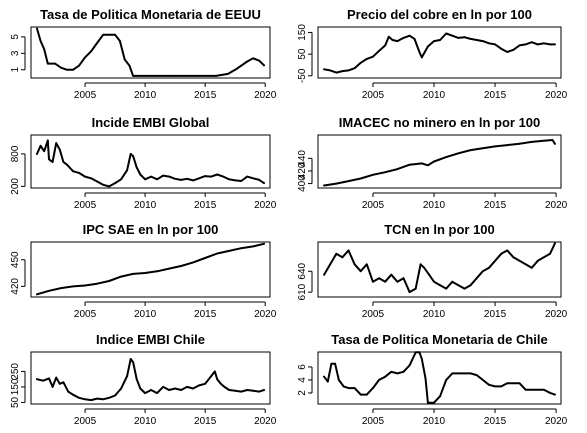 This screenshot has height=433, width=587. What do you see at coordinates (15, 386) in the screenshot?
I see `y-tick-label: 150` at bounding box center [15, 386].